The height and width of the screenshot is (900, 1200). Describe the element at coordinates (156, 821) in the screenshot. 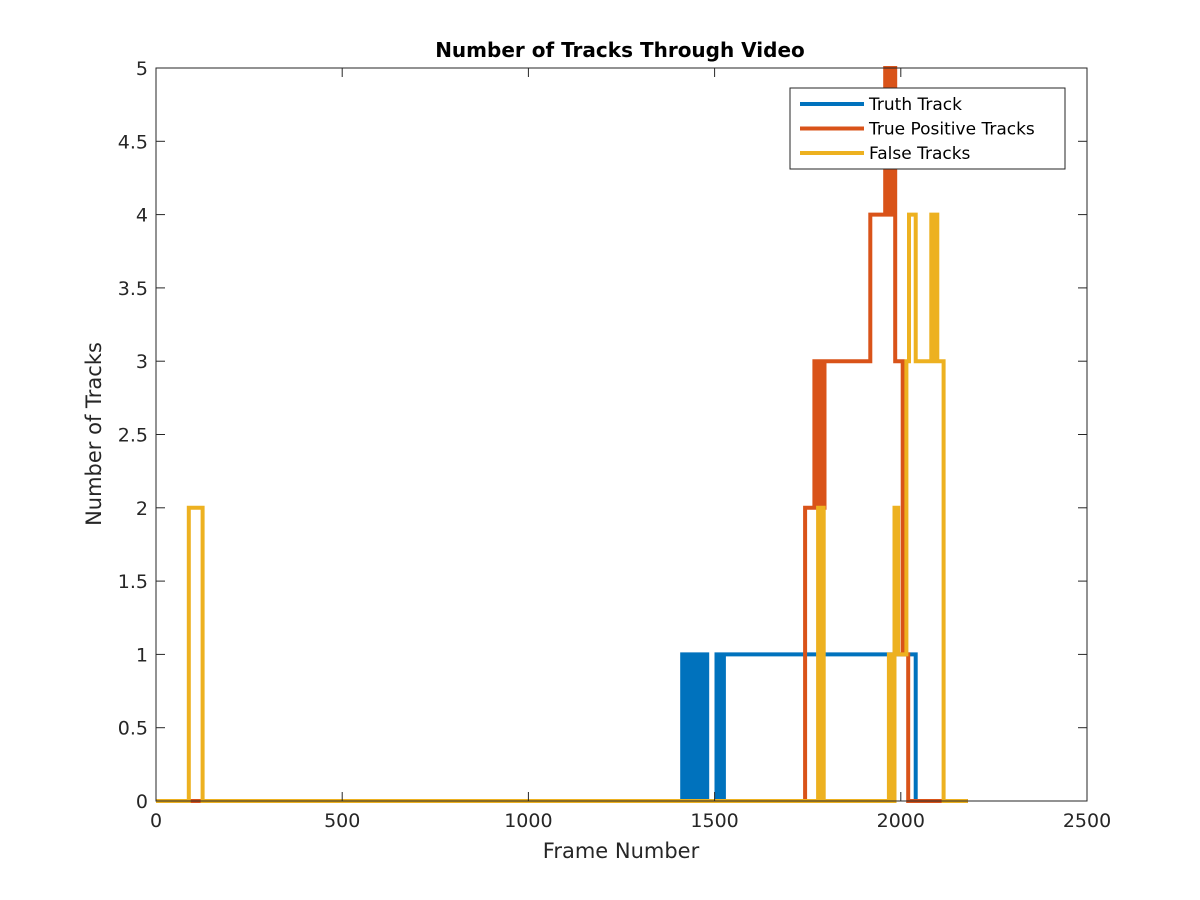

I see `x-tick-label: 0` at that location.